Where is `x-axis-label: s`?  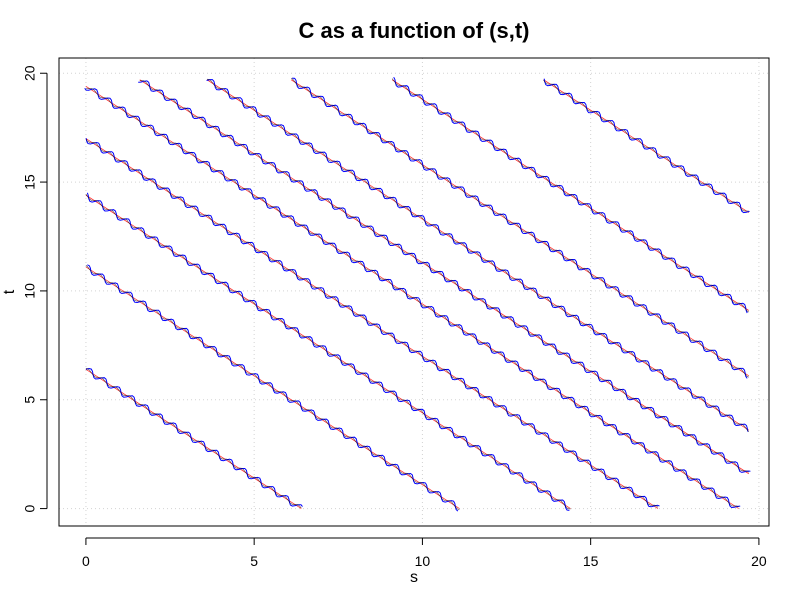
x-axis-label: s is located at coordinates (414, 577).